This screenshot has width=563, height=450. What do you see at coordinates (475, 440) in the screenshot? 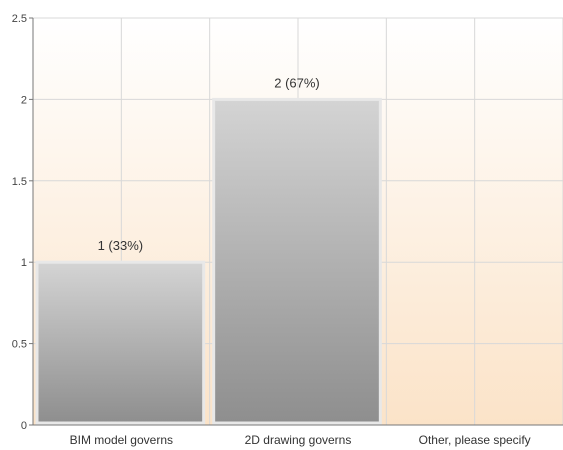
I see `x-tick-label: Other, please specify` at bounding box center [475, 440].